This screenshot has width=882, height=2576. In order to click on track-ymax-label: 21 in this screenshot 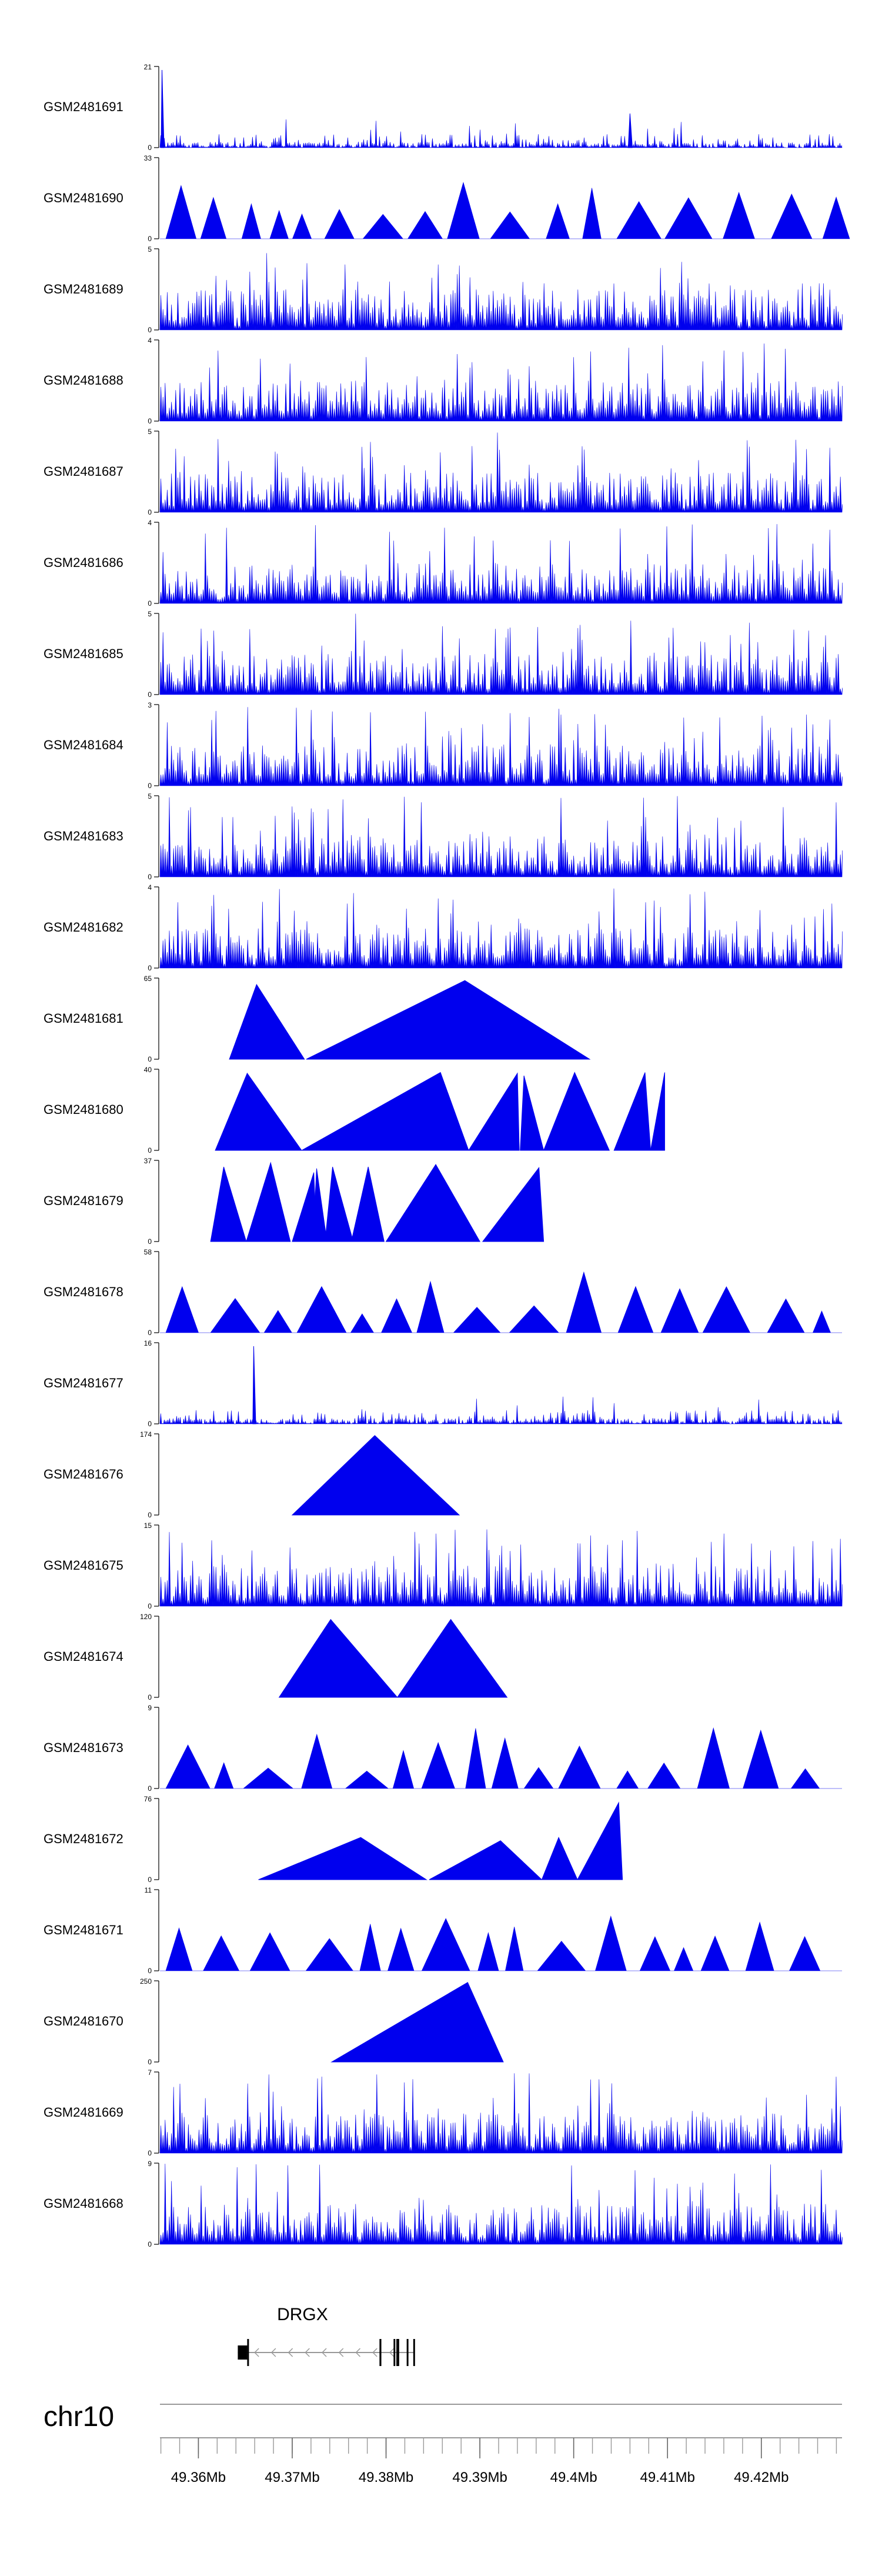, I will do `click(148, 67)`.